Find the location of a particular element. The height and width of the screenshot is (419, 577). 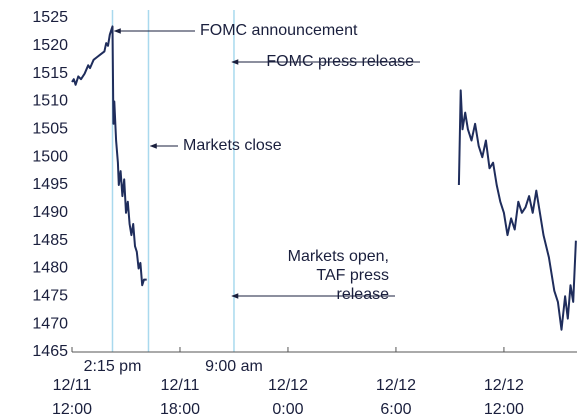

x-tick-label-line: 18:00 is located at coordinates (180, 409).